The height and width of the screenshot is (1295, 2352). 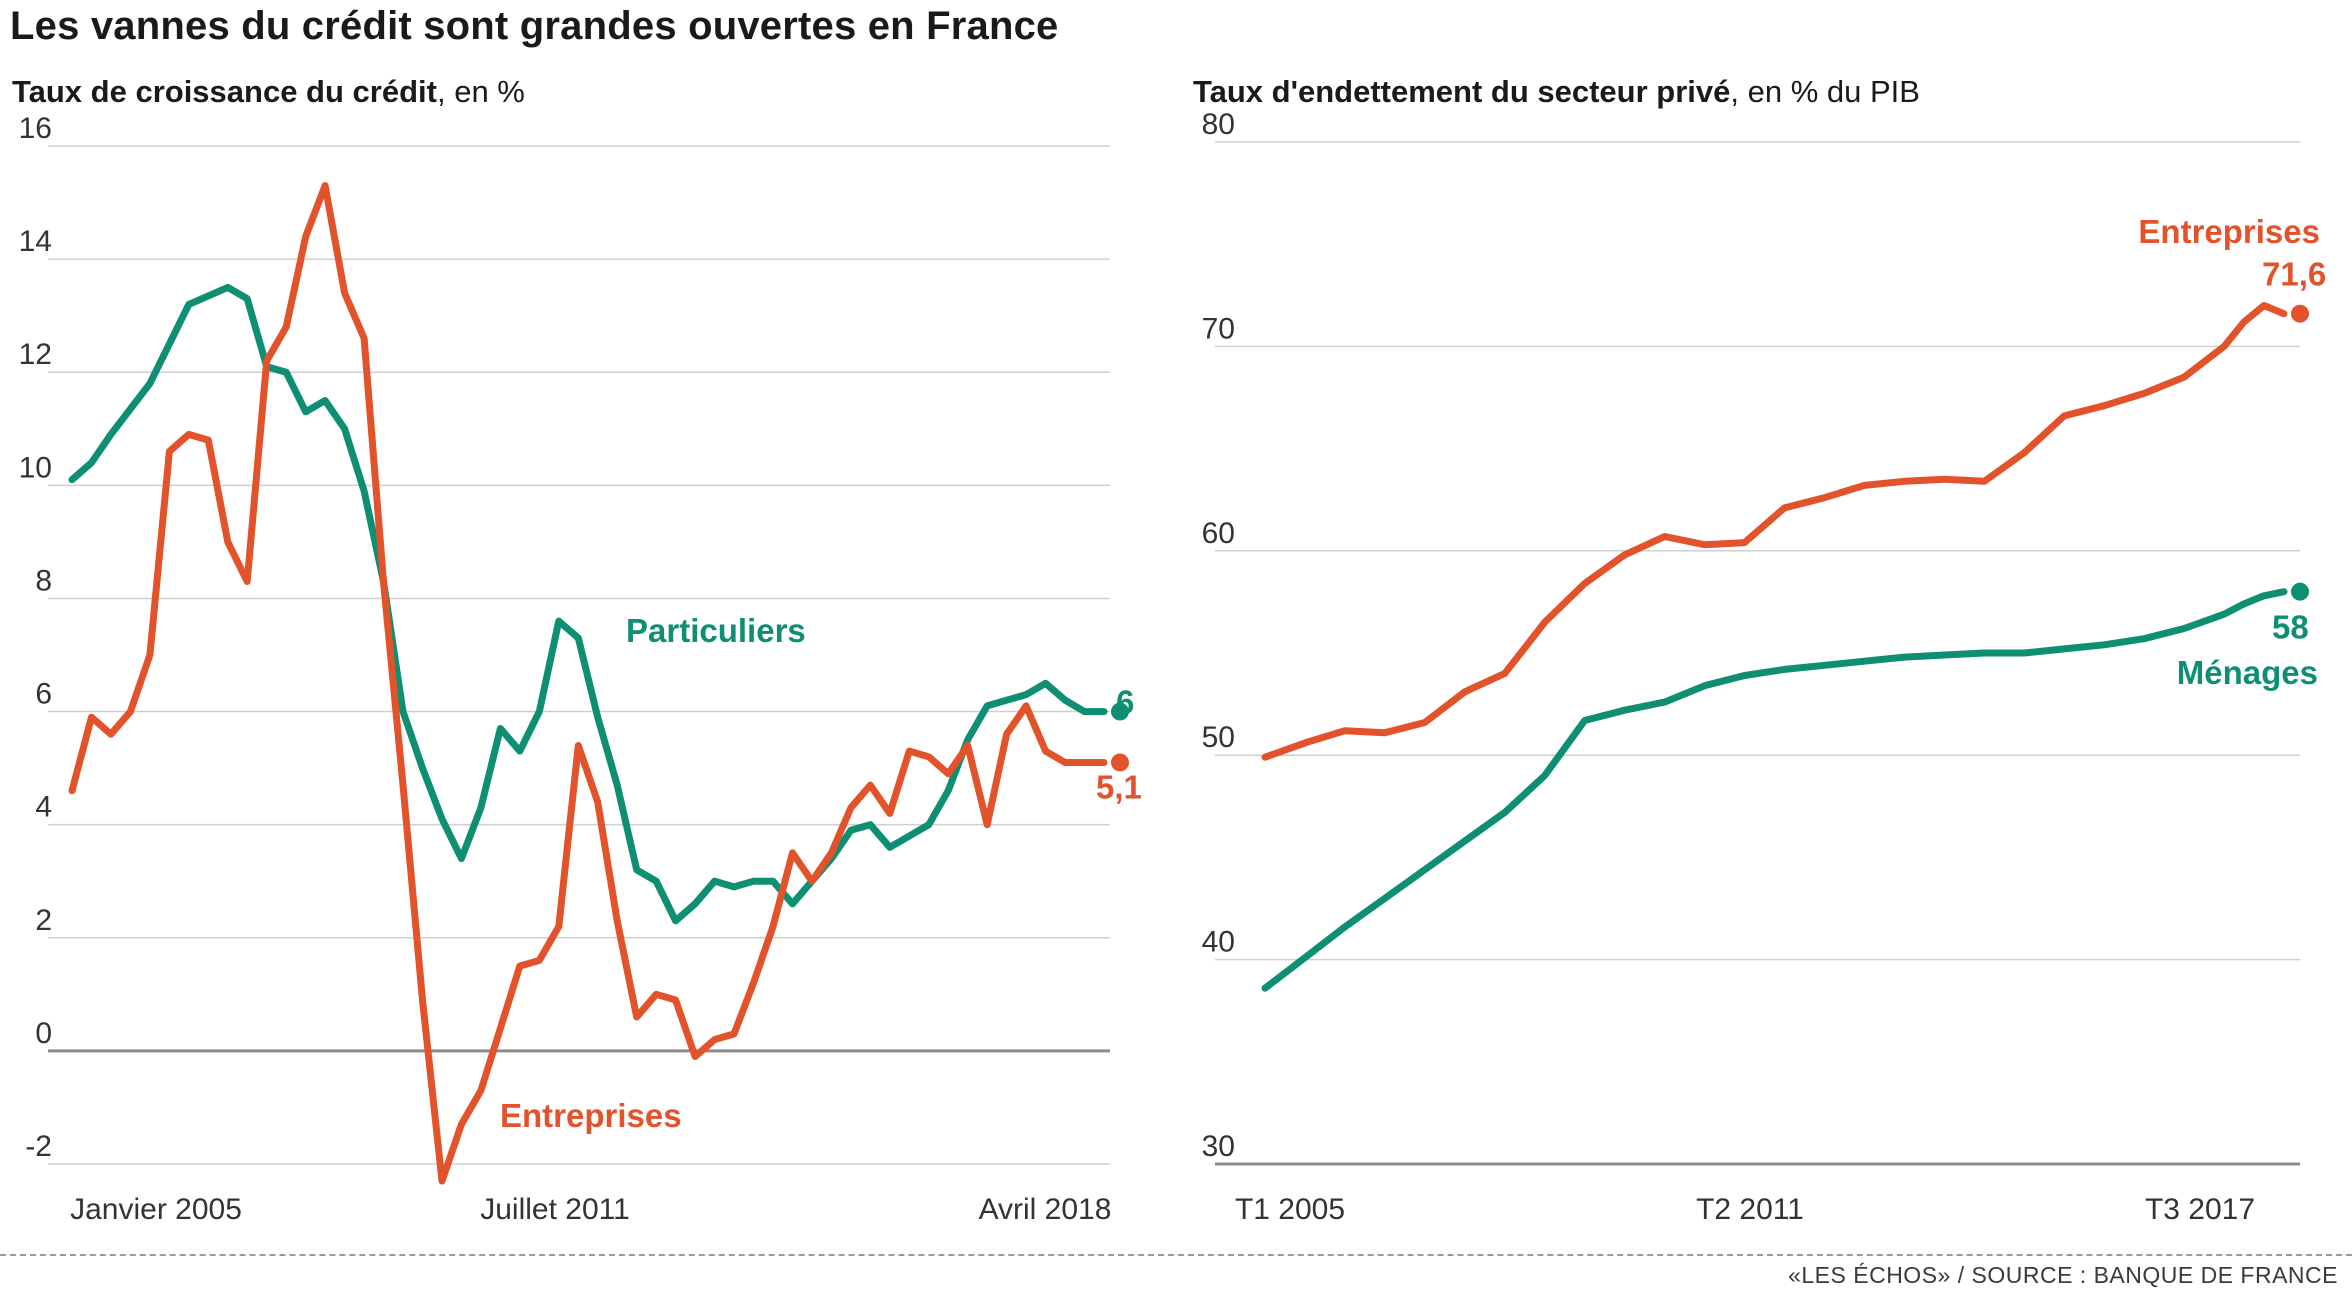 I want to click on left-chart-unit: en %, so click(x=489, y=91).